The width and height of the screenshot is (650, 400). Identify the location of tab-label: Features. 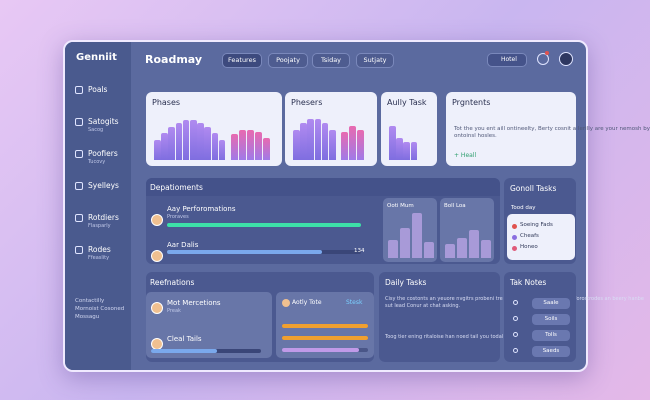
(242, 60).